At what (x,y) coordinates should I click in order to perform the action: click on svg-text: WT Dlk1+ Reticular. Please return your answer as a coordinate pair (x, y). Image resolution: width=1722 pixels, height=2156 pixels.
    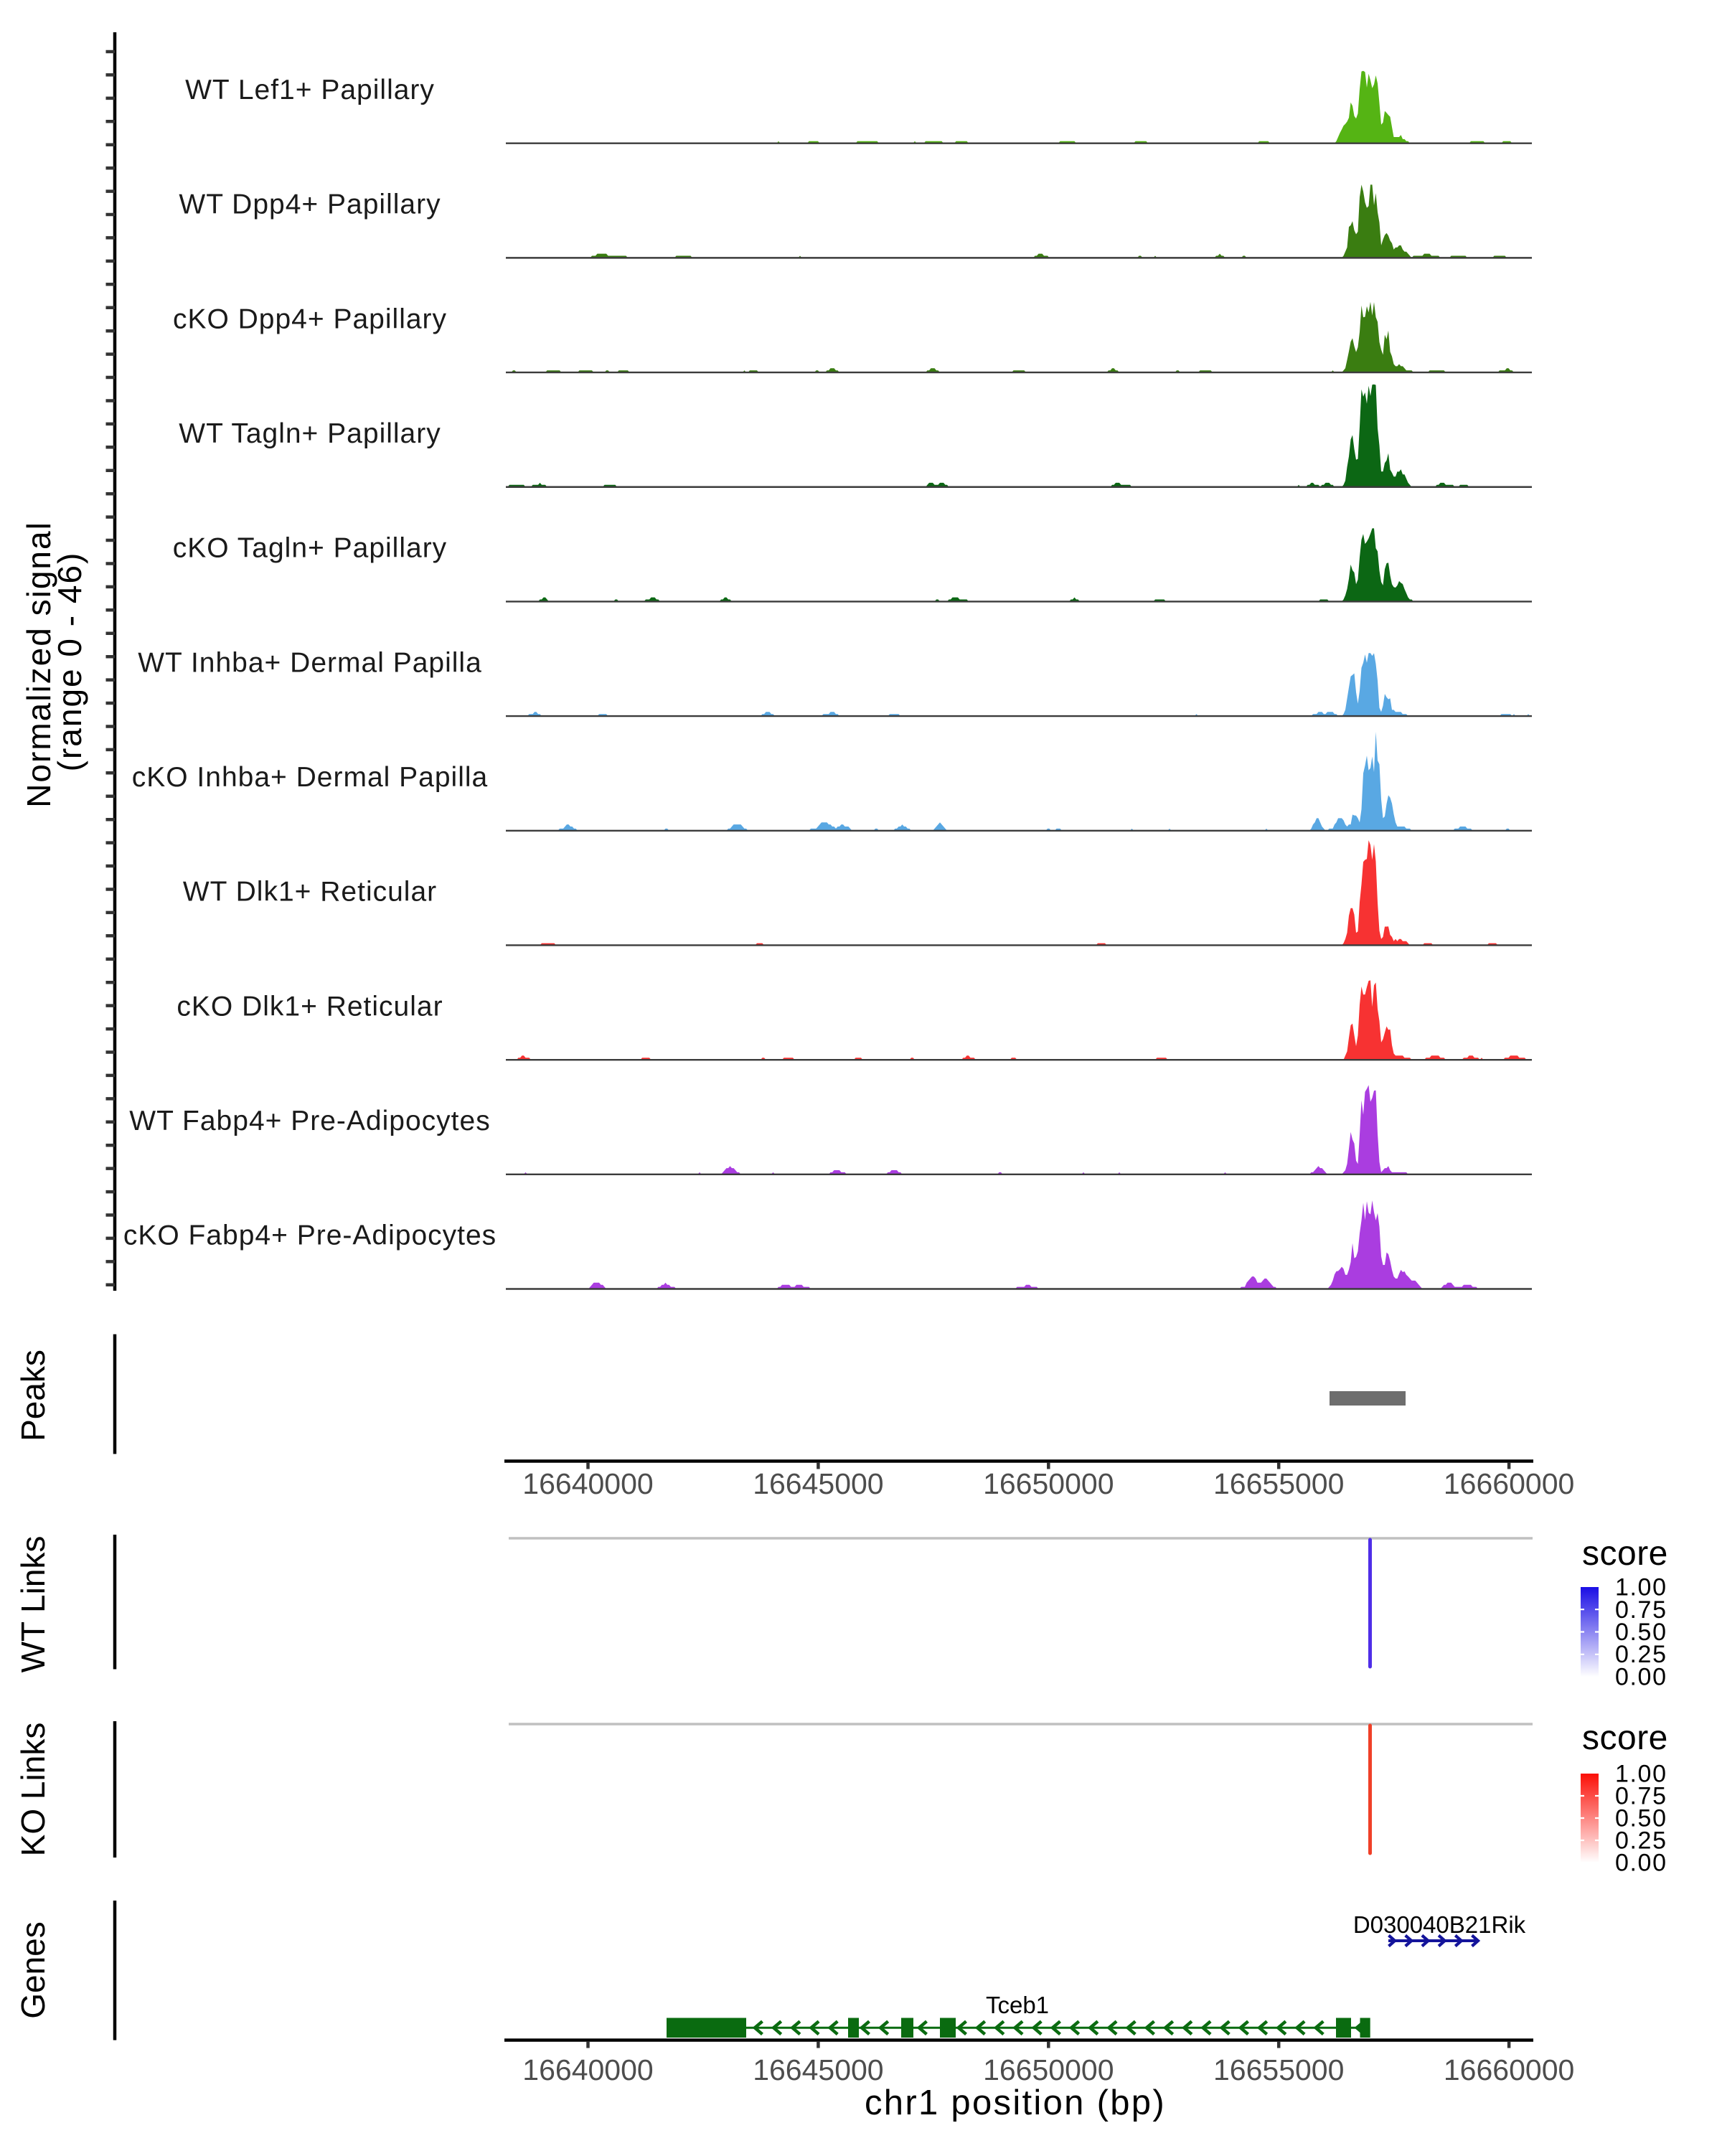
    Looking at the image, I should click on (310, 892).